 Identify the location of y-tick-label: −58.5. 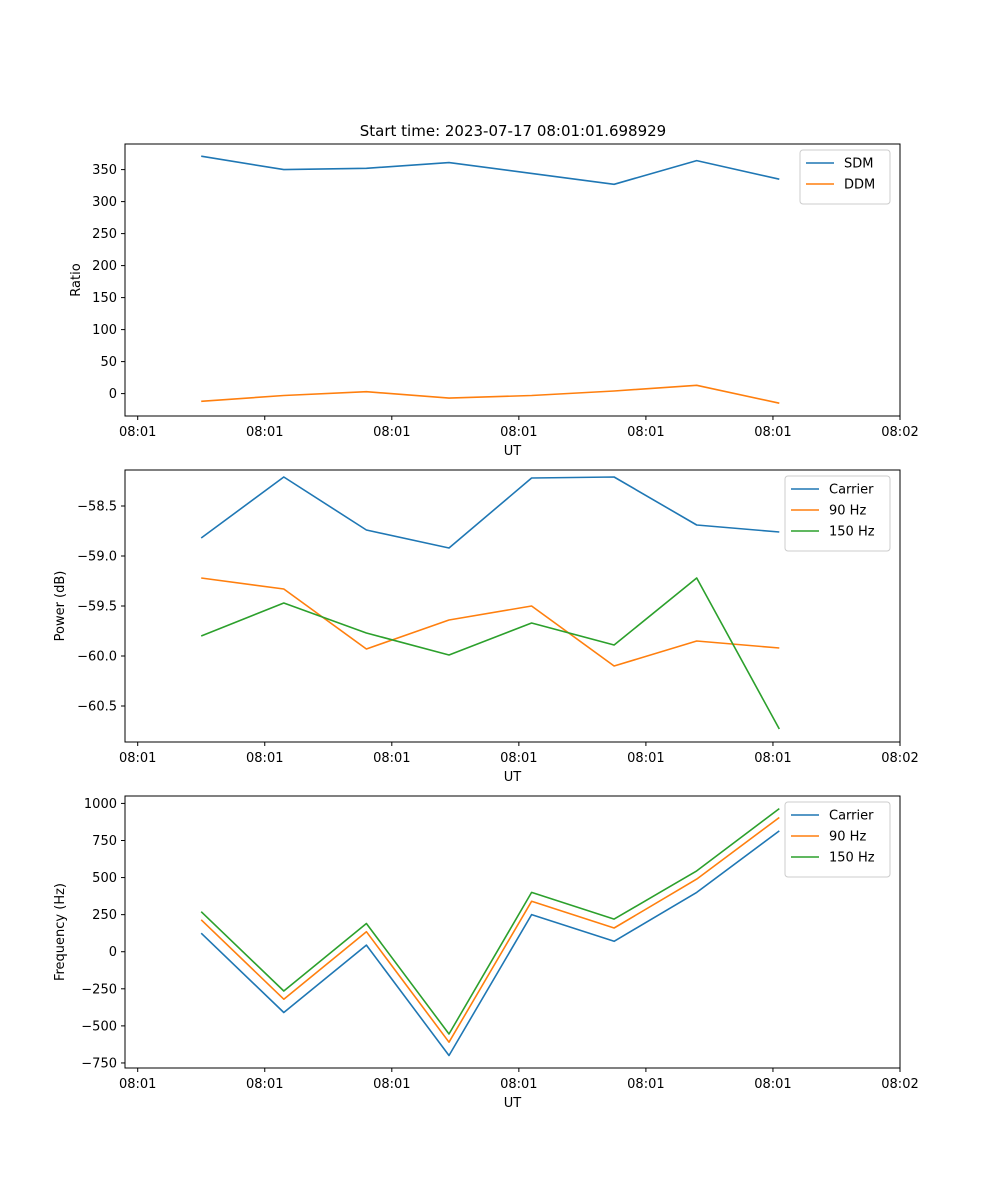
(97, 507).